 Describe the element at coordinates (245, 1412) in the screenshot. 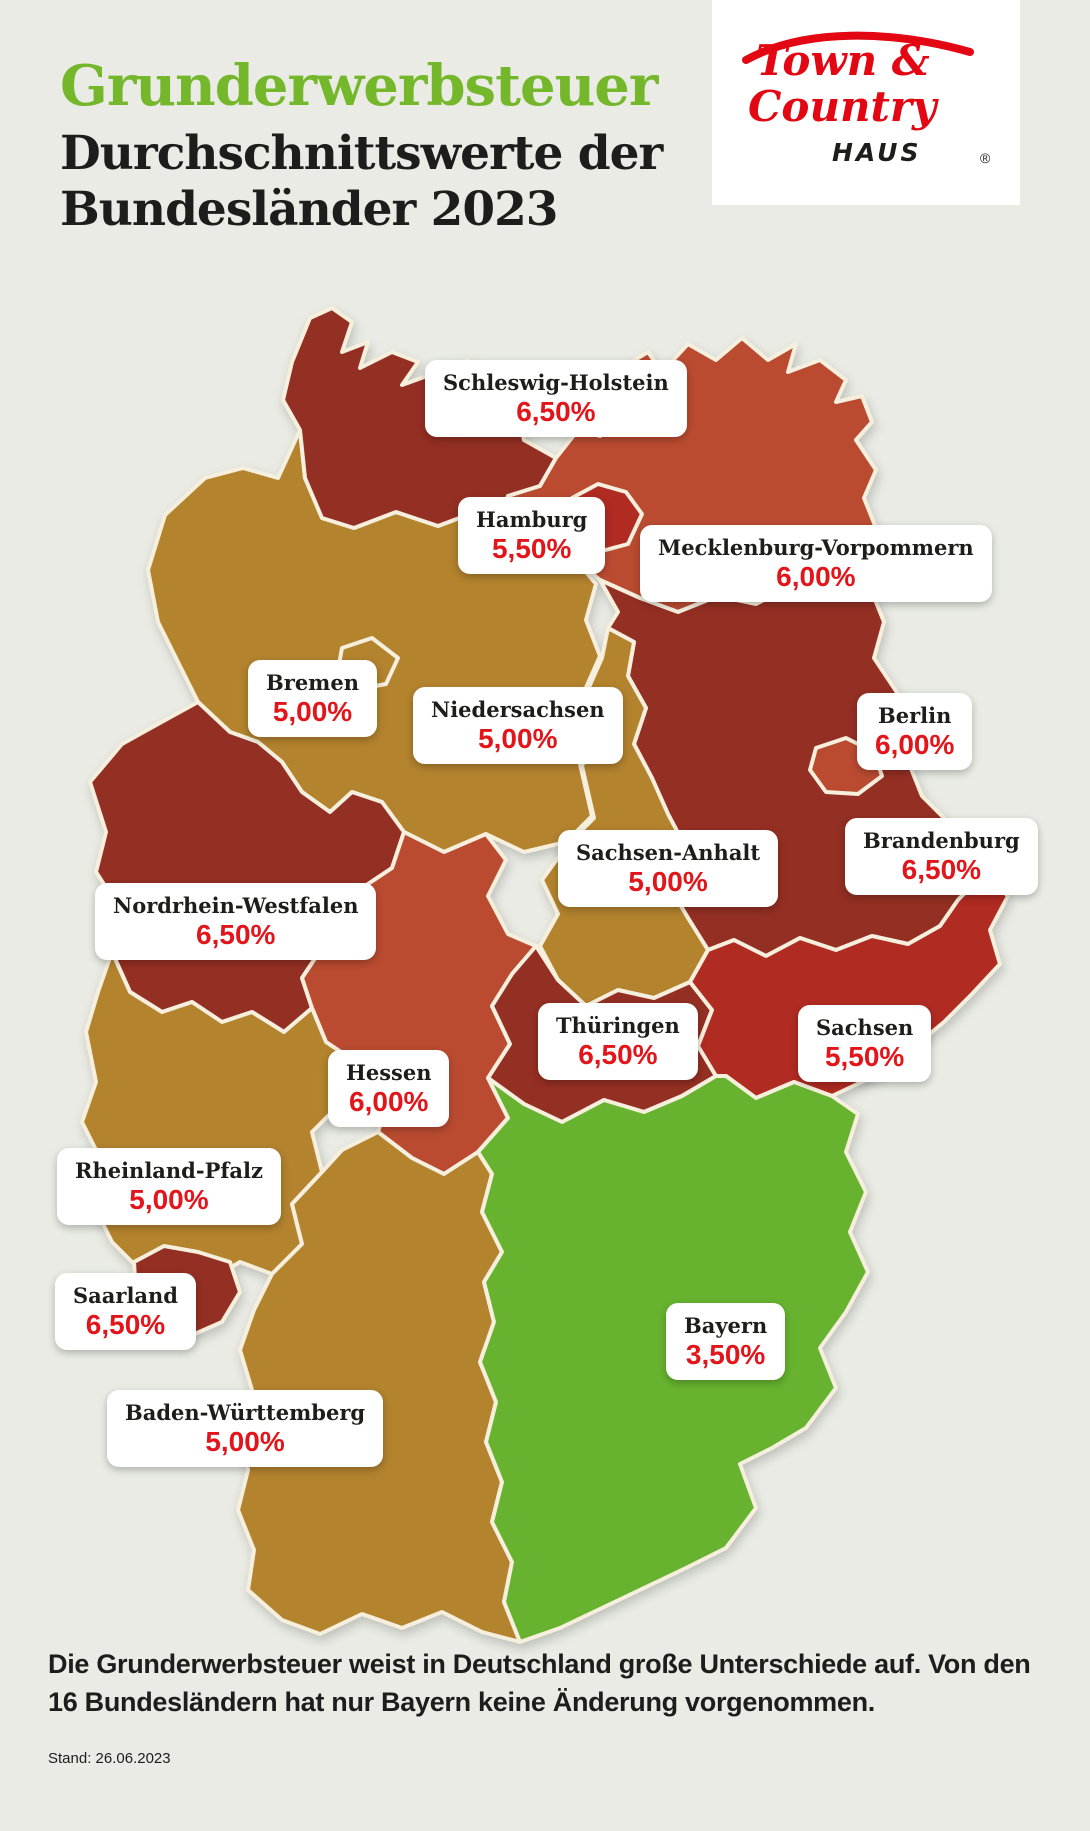

I see `state-name: Baden-Württemberg` at that location.